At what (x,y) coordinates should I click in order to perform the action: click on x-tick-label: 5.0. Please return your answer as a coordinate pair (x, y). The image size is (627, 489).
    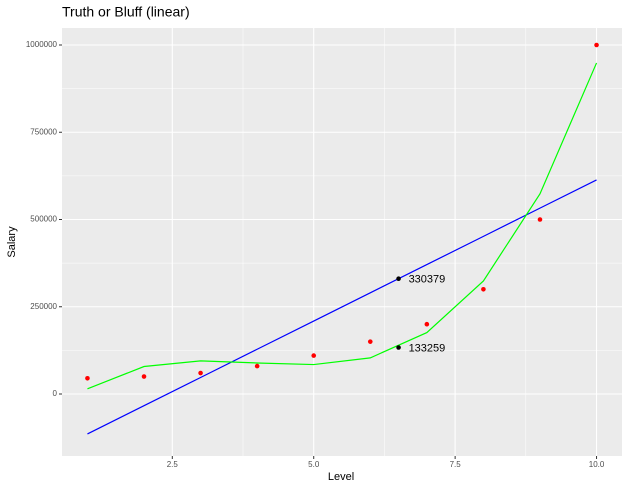
    Looking at the image, I should click on (314, 464).